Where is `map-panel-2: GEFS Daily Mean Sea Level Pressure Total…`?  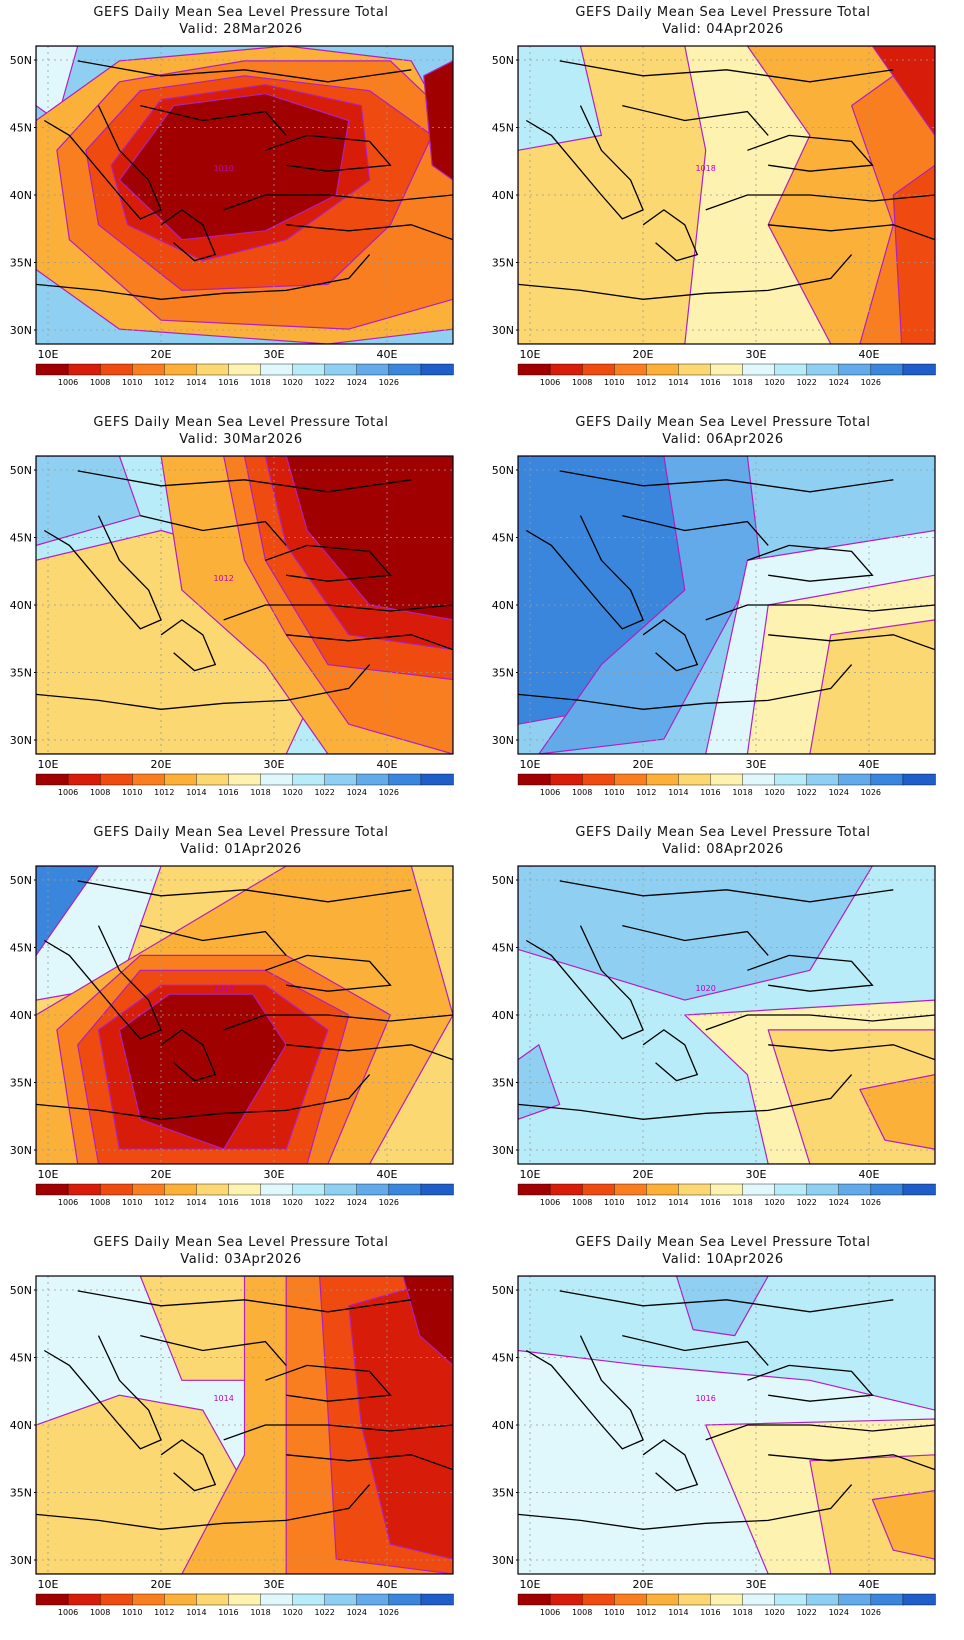
map-panel-2: GEFS Daily Mean Sea Level Pressure Total… is located at coordinates (723, 205).